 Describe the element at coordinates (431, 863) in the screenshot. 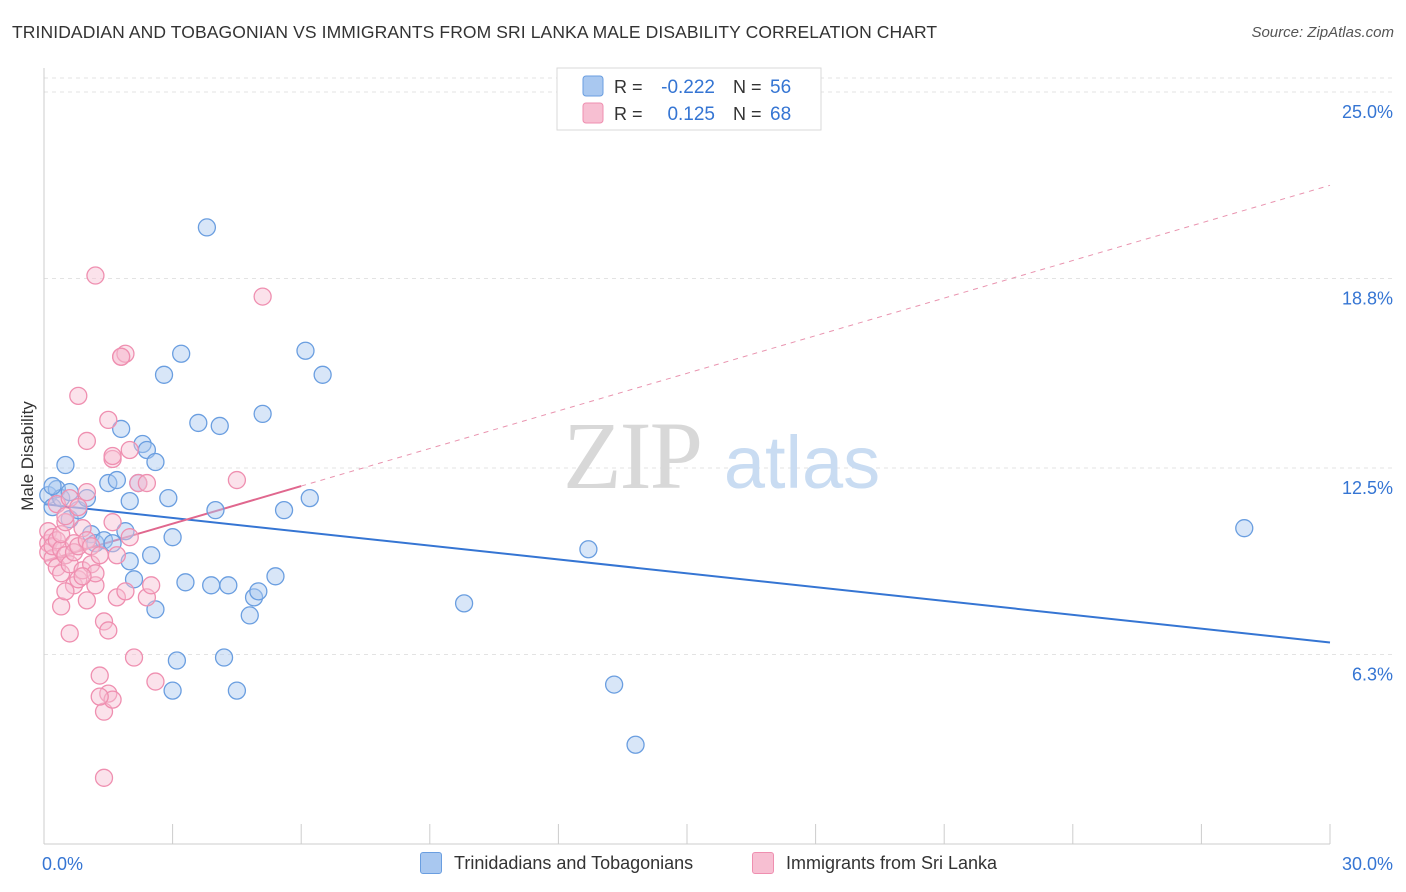

I see `legend-swatch-trinidadians` at that location.